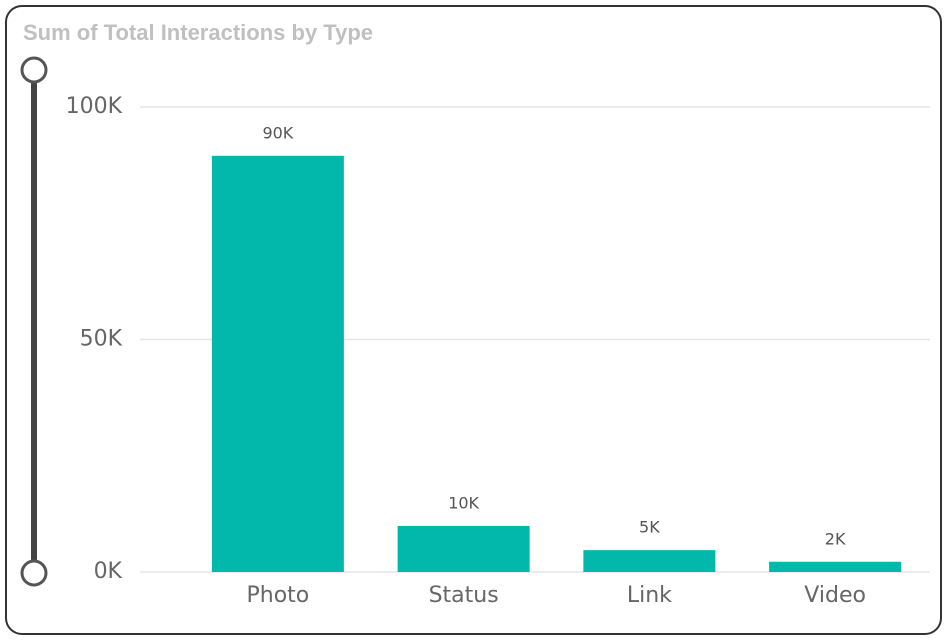  What do you see at coordinates (835, 538) in the screenshot?
I see `data-label: 2K` at bounding box center [835, 538].